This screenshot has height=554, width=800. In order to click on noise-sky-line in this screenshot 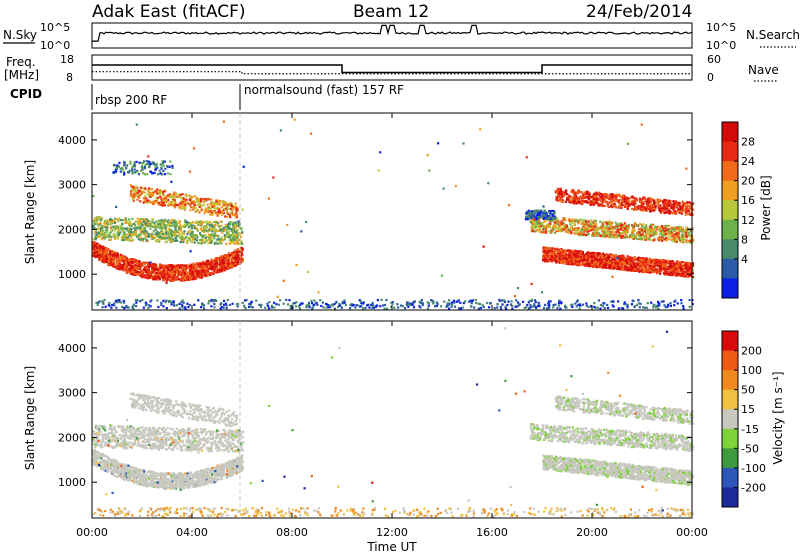, I will do `click(392, 33)`.